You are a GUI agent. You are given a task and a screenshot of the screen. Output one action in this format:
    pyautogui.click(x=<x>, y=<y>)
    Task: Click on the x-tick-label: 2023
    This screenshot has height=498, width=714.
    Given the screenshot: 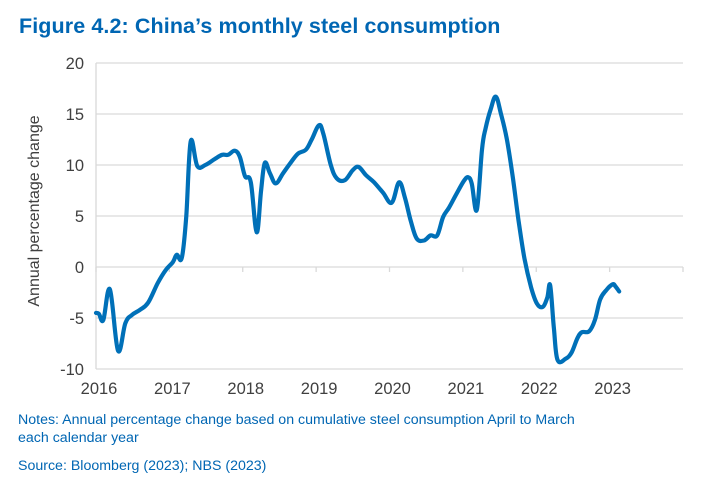 What is the action you would take?
    pyautogui.click(x=612, y=389)
    